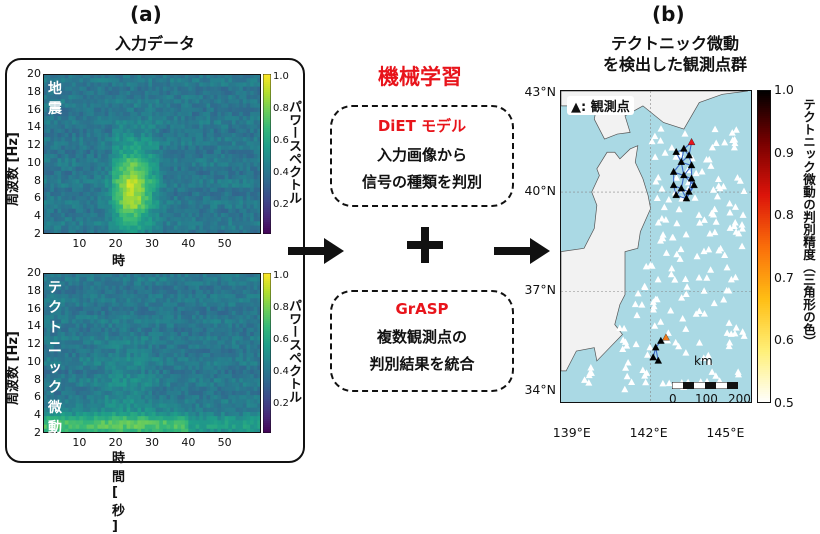 This screenshot has width=820, height=534. Describe the element at coordinates (11, 169) in the screenshot. I see `spectrogram-earthquake-ylabel: 周波数 [Hz]` at that location.